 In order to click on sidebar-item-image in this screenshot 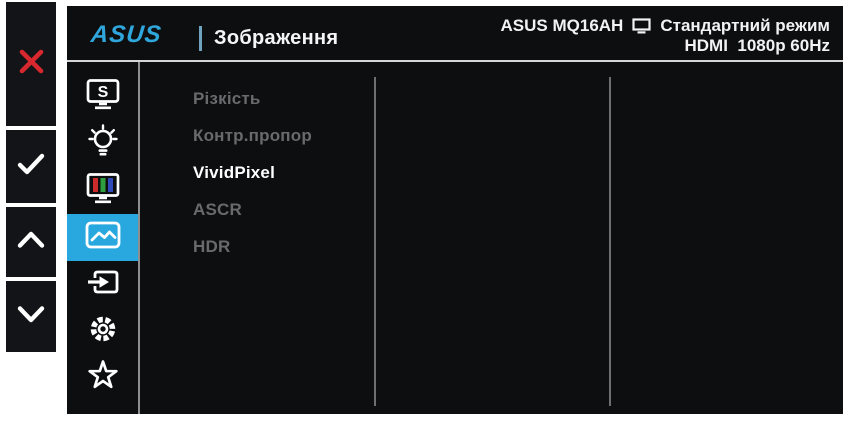, I will do `click(102, 237)`.